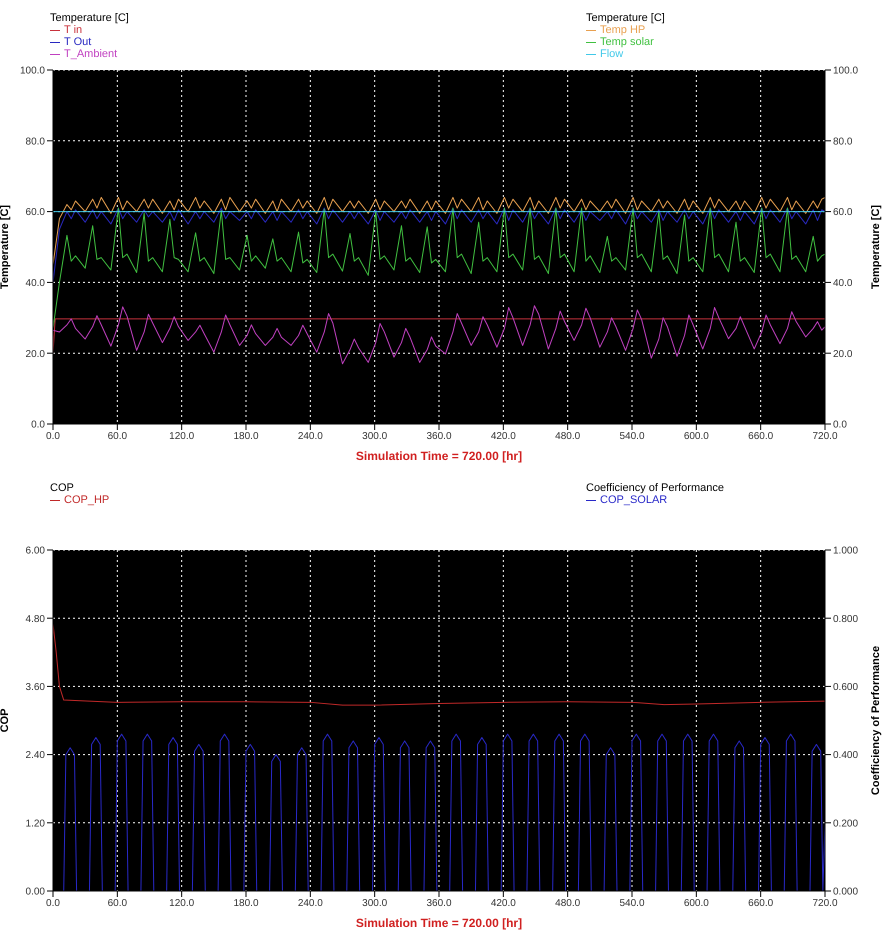 The width and height of the screenshot is (889, 945). I want to click on legend-label: Temp HP, so click(623, 30).